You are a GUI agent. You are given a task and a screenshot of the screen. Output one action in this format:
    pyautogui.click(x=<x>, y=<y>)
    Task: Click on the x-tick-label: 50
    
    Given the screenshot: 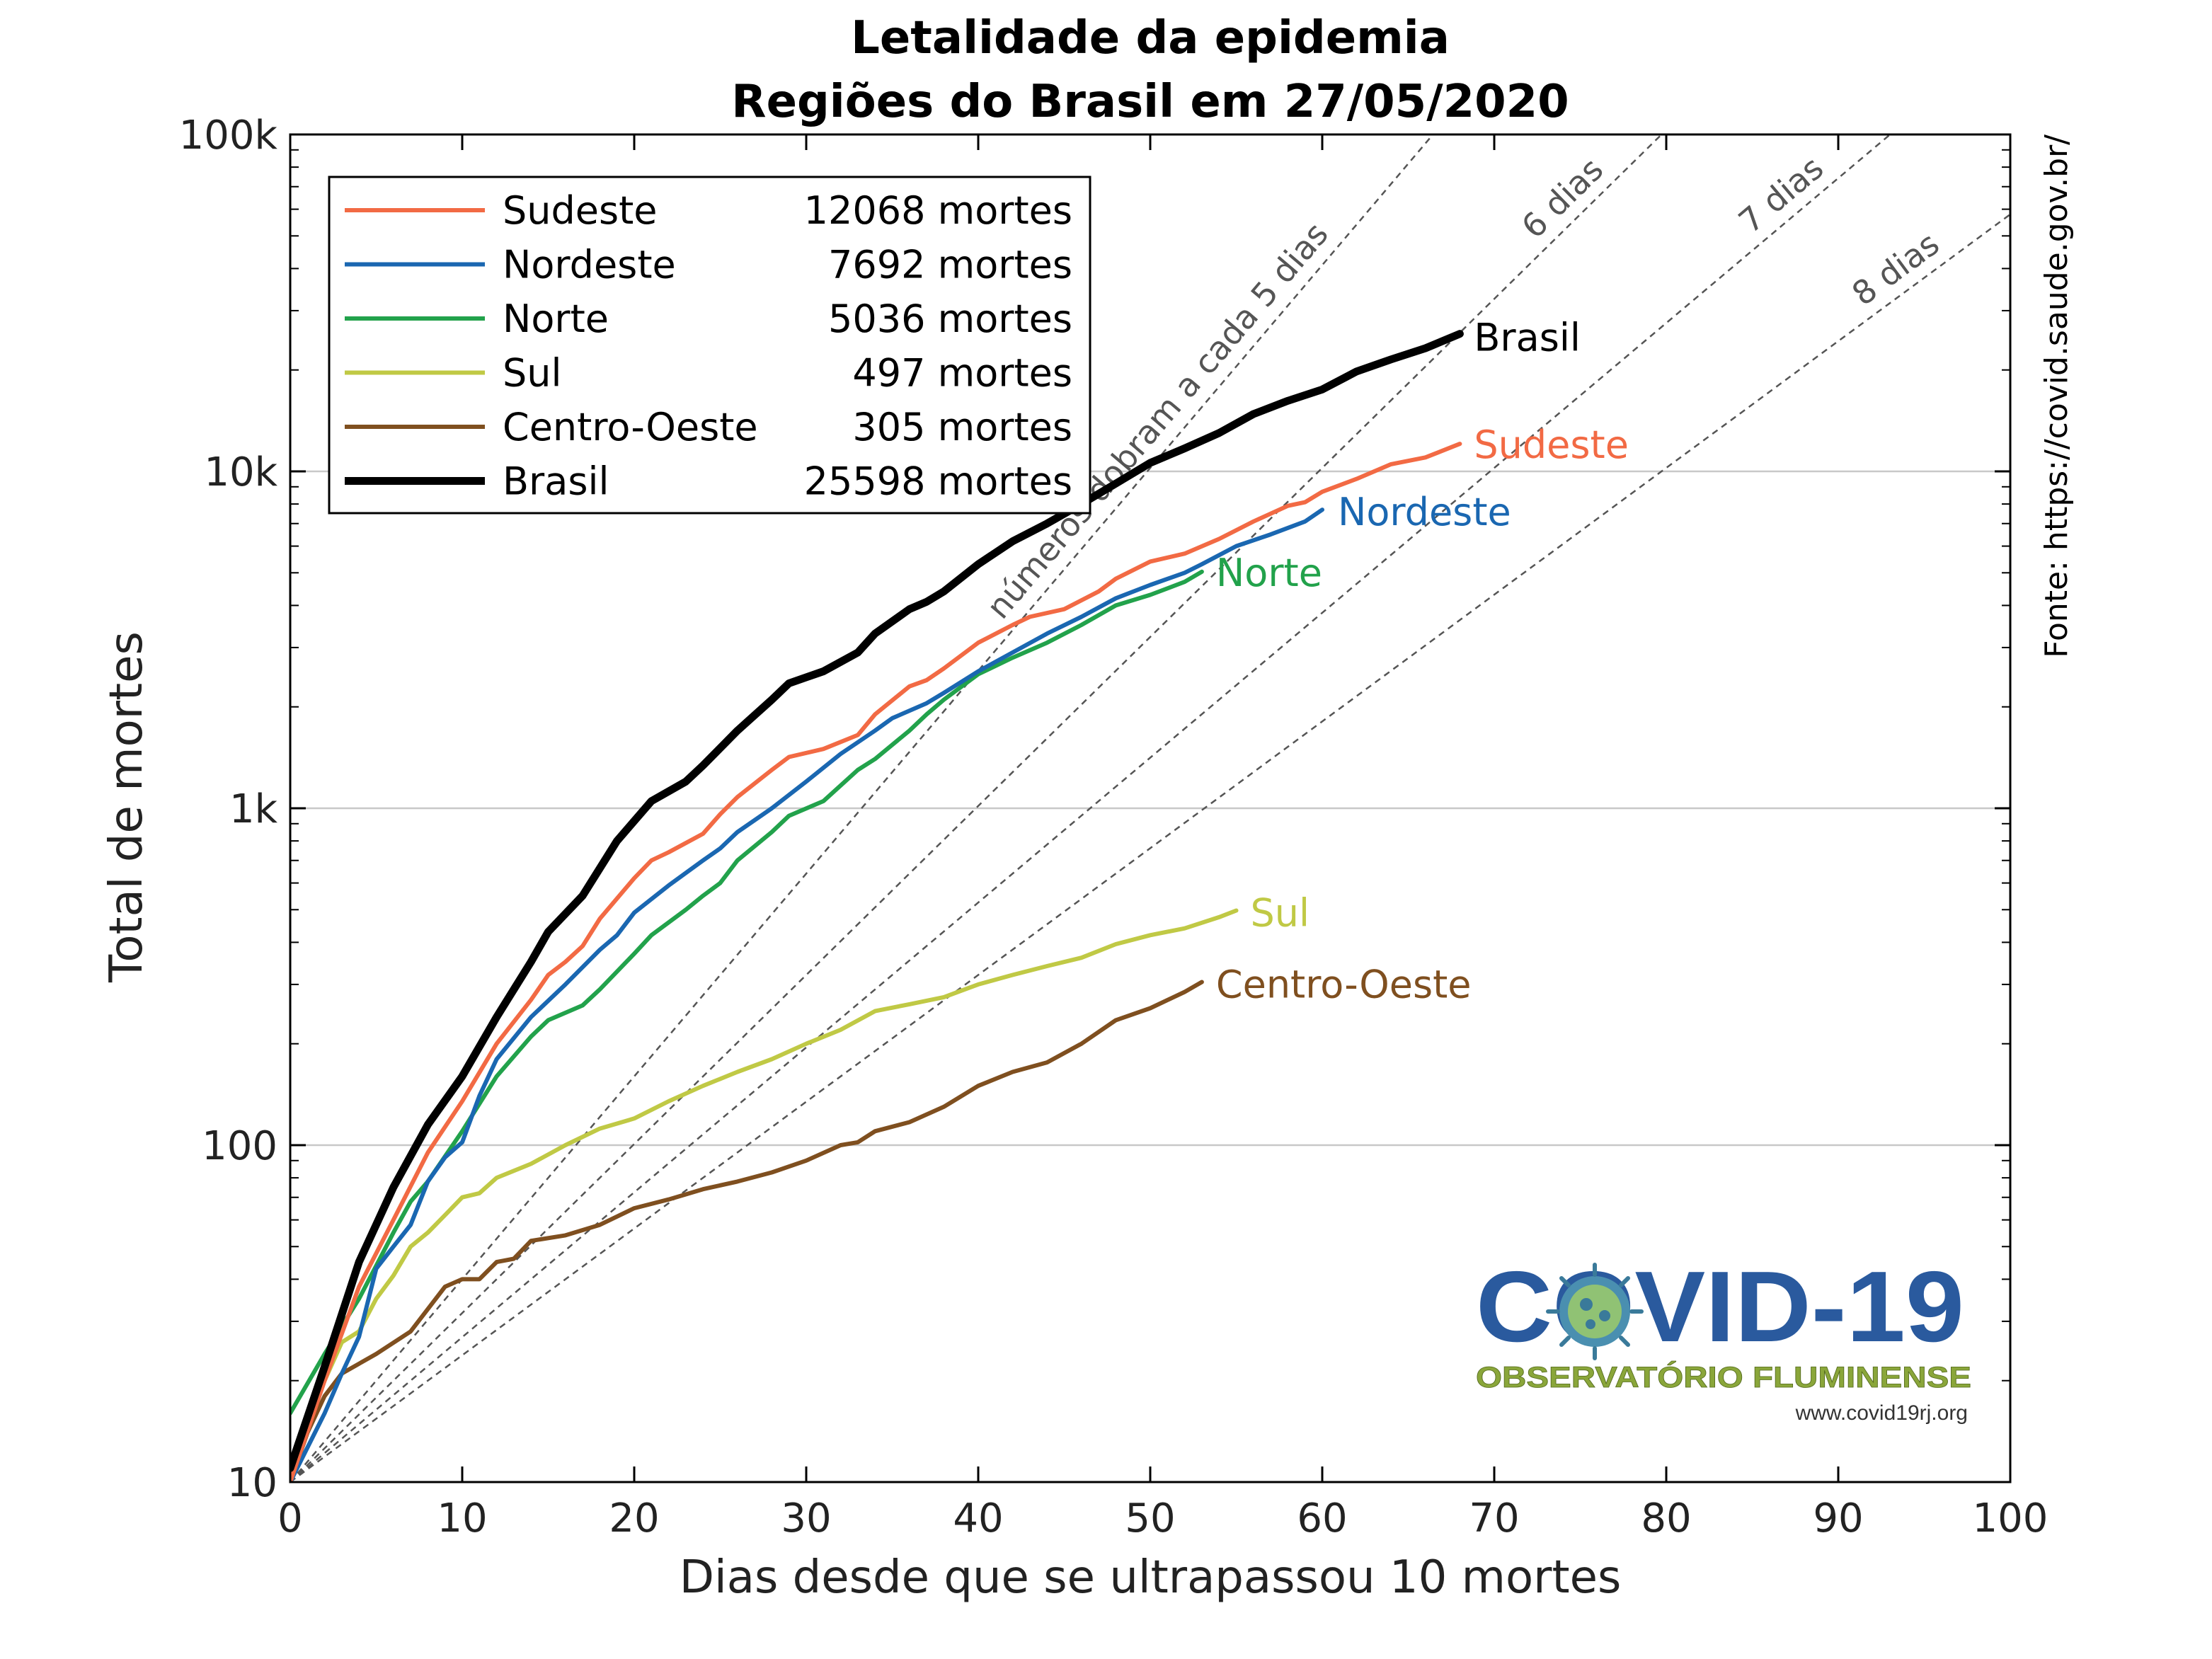 What is the action you would take?
    pyautogui.click(x=1150, y=1519)
    